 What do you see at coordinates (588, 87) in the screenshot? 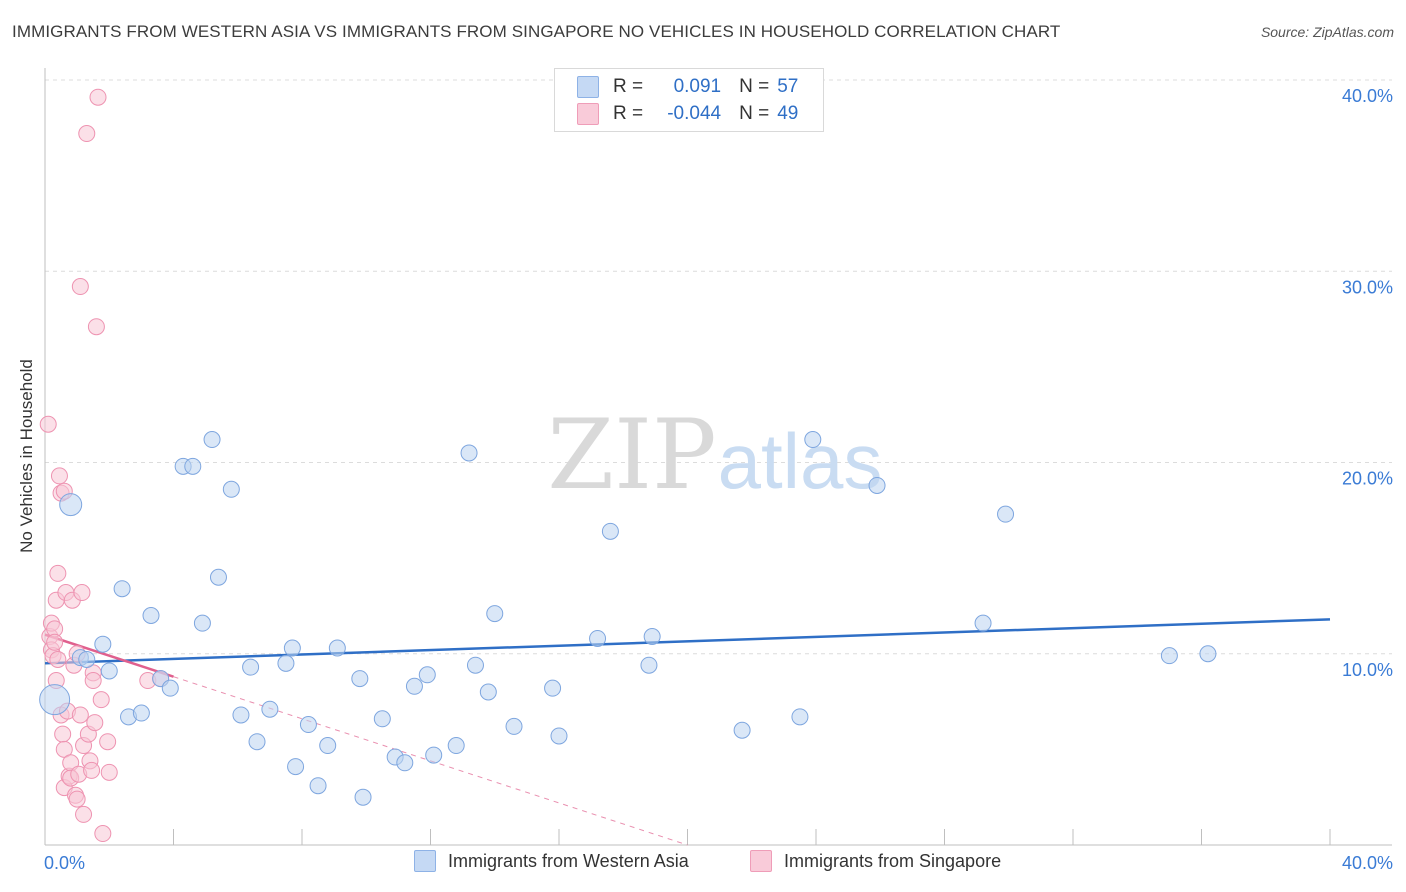
I see `legend-swatch-blue` at bounding box center [588, 87].